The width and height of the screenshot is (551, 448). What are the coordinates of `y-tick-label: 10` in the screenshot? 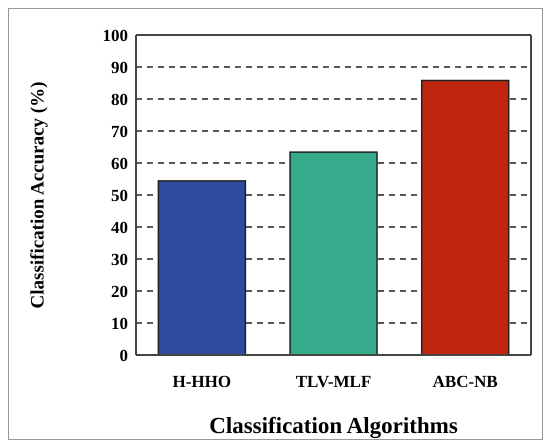 It's located at (119, 324).